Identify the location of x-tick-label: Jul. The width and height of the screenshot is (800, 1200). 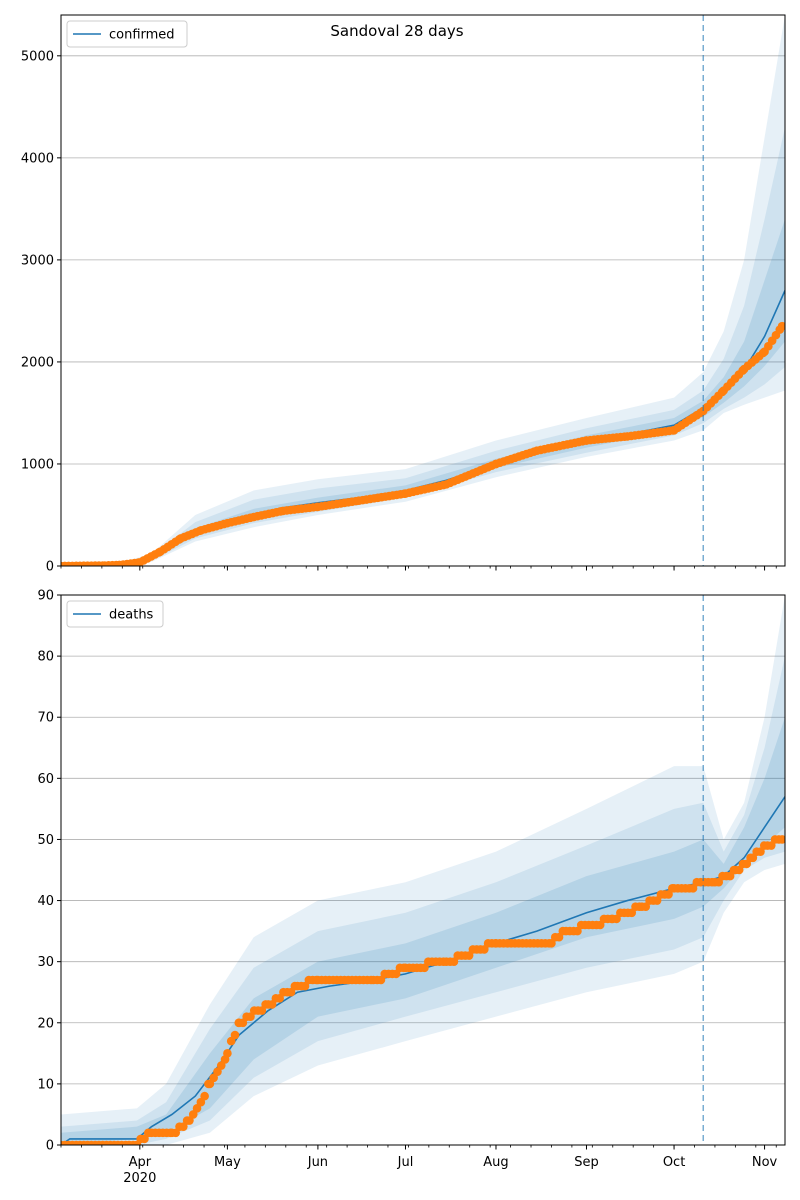
(405, 1162).